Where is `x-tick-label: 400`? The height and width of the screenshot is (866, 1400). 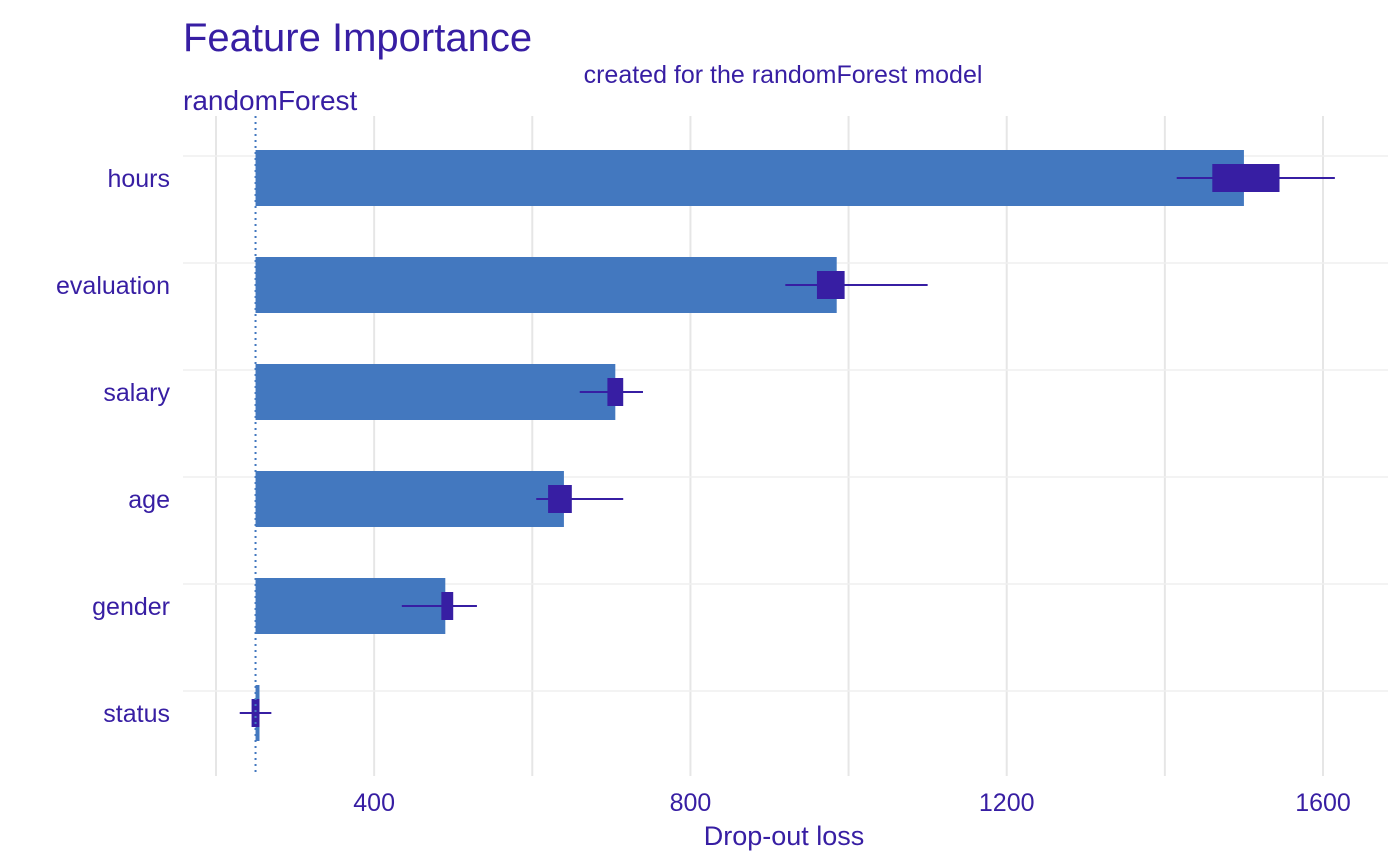
x-tick-label: 400 is located at coordinates (374, 803).